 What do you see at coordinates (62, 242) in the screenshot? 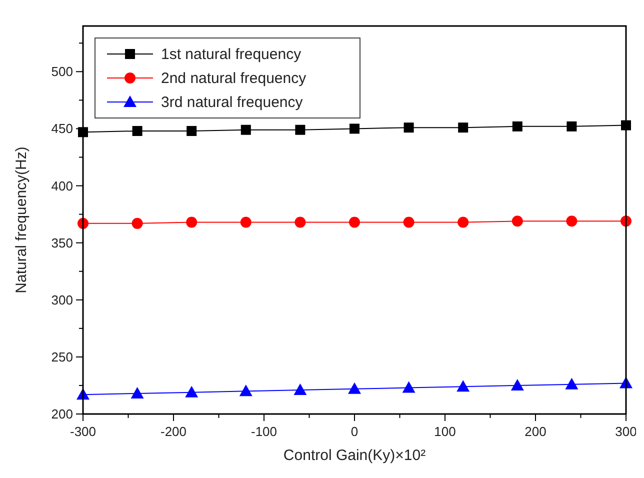
I see `y-tick-label: 350` at bounding box center [62, 242].